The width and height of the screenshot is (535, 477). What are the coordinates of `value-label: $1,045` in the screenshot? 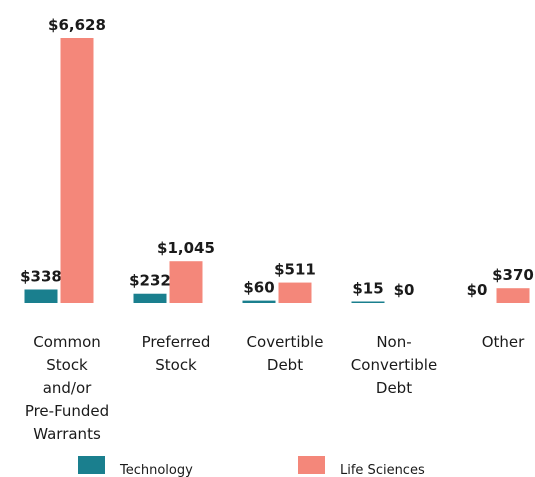 It's located at (186, 248).